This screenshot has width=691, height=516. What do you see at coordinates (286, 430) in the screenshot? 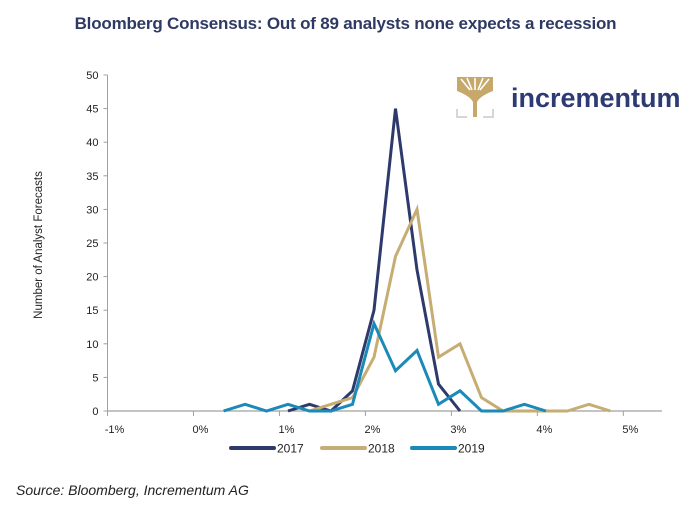
I see `x-tick-label: 1%` at bounding box center [286, 430].